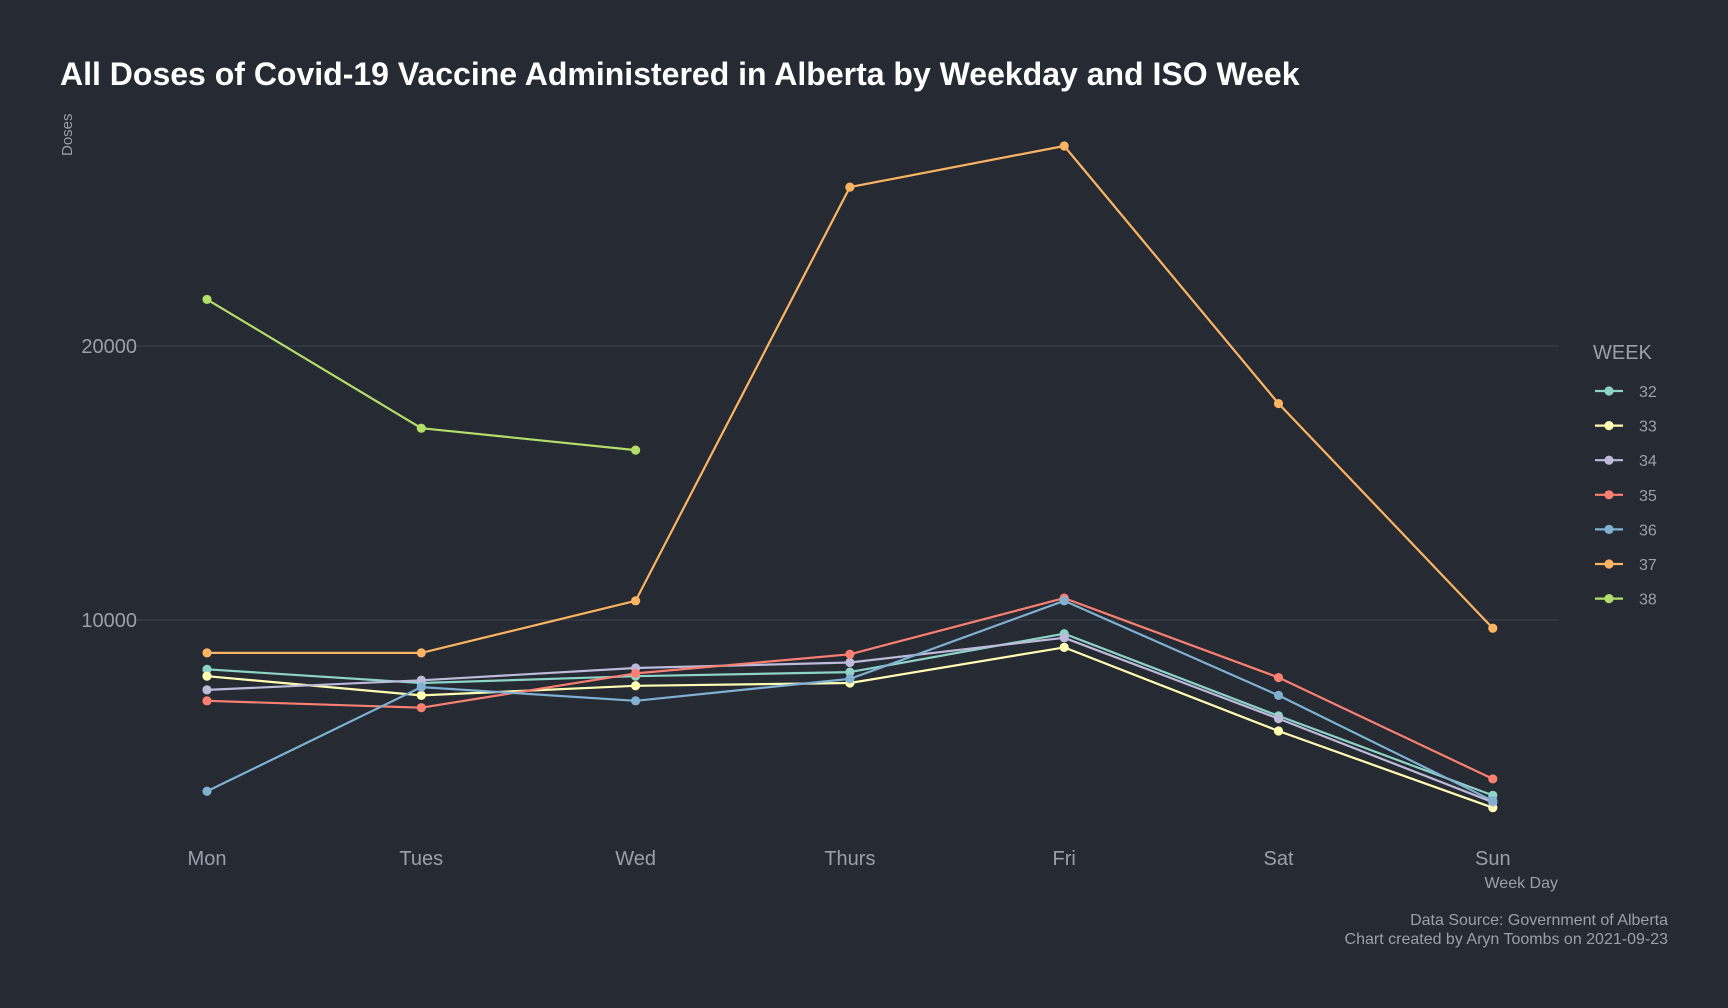 The image size is (1728, 1008). What do you see at coordinates (1623, 353) in the screenshot?
I see `legend-title: WEEK` at bounding box center [1623, 353].